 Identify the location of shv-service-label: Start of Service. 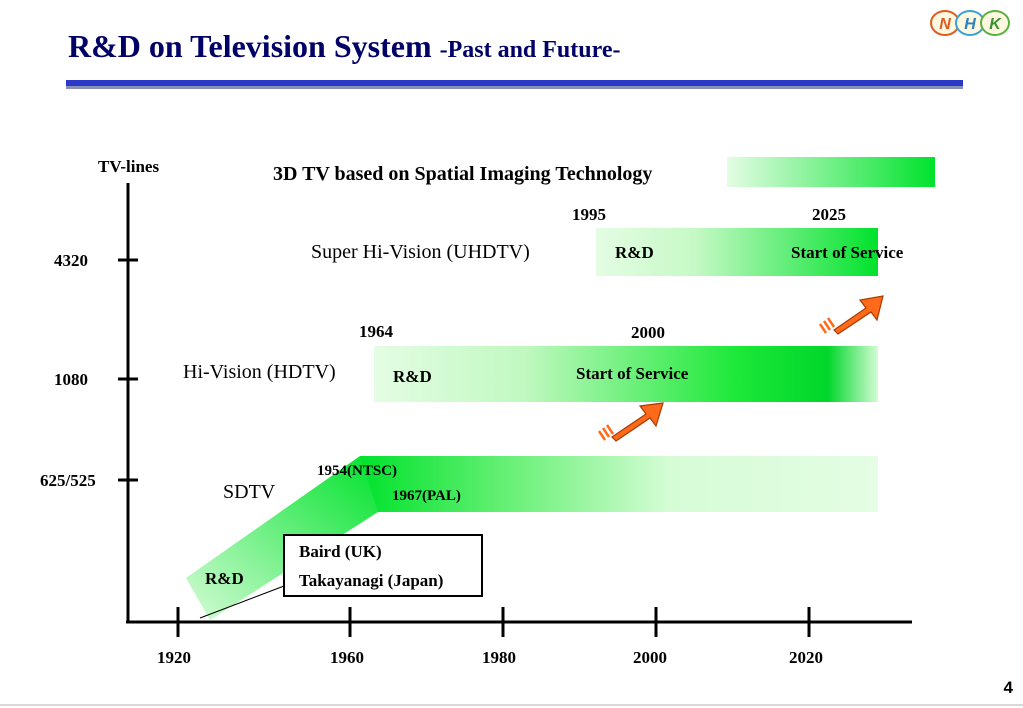
(847, 252).